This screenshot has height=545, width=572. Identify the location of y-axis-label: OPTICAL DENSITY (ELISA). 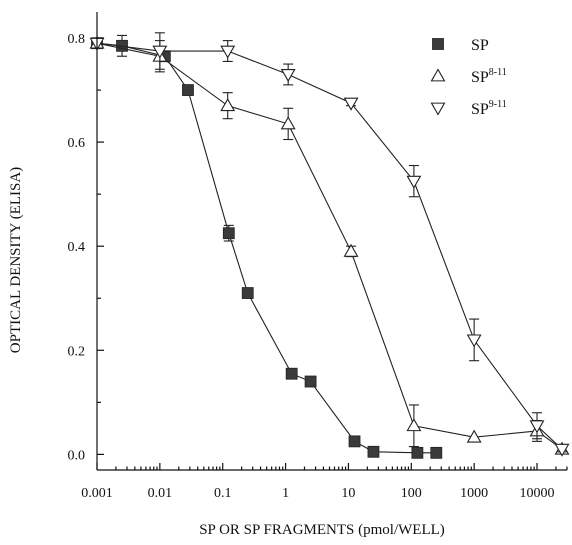
(16, 260).